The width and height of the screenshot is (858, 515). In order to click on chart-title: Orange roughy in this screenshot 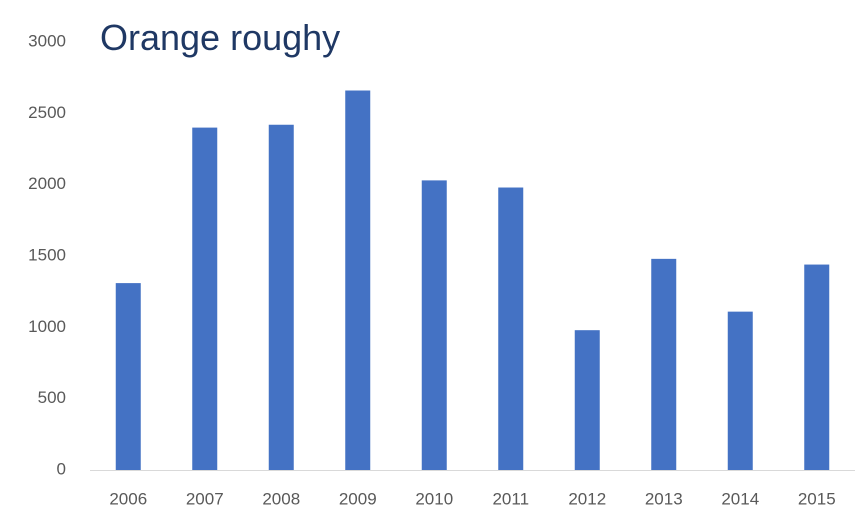, I will do `click(220, 37)`.